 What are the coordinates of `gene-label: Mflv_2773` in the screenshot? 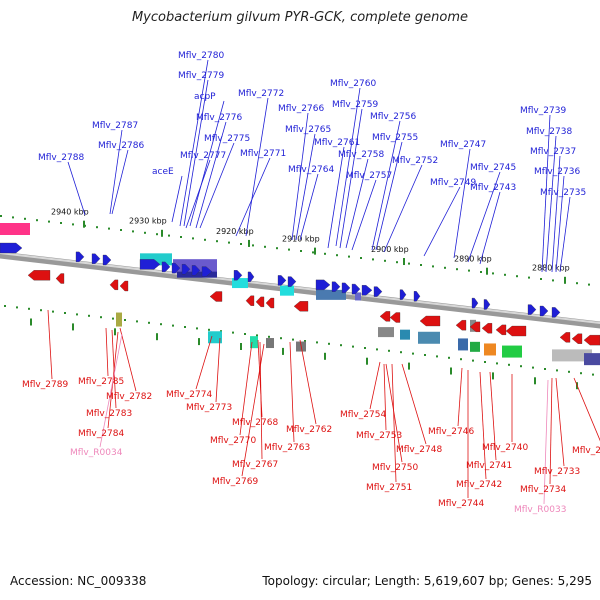 It's located at (209, 408).